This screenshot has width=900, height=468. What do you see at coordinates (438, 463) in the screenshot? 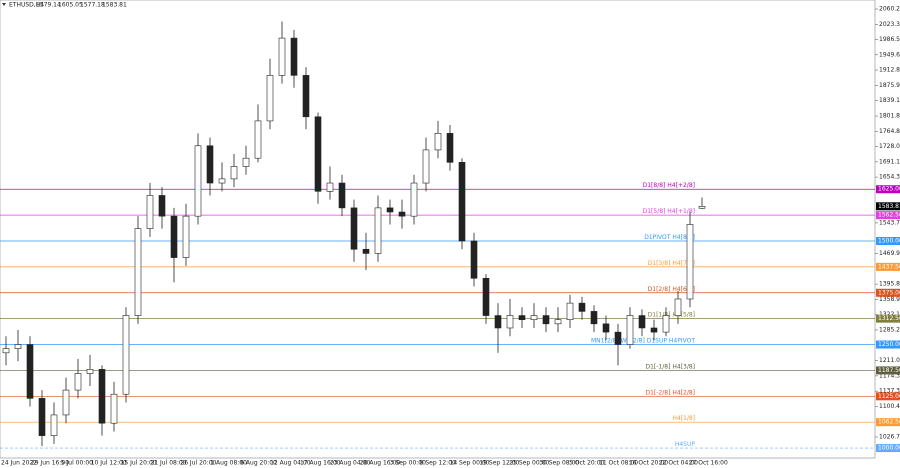
I see `x-tick-label: 8 Sep 12:00` at bounding box center [438, 463].